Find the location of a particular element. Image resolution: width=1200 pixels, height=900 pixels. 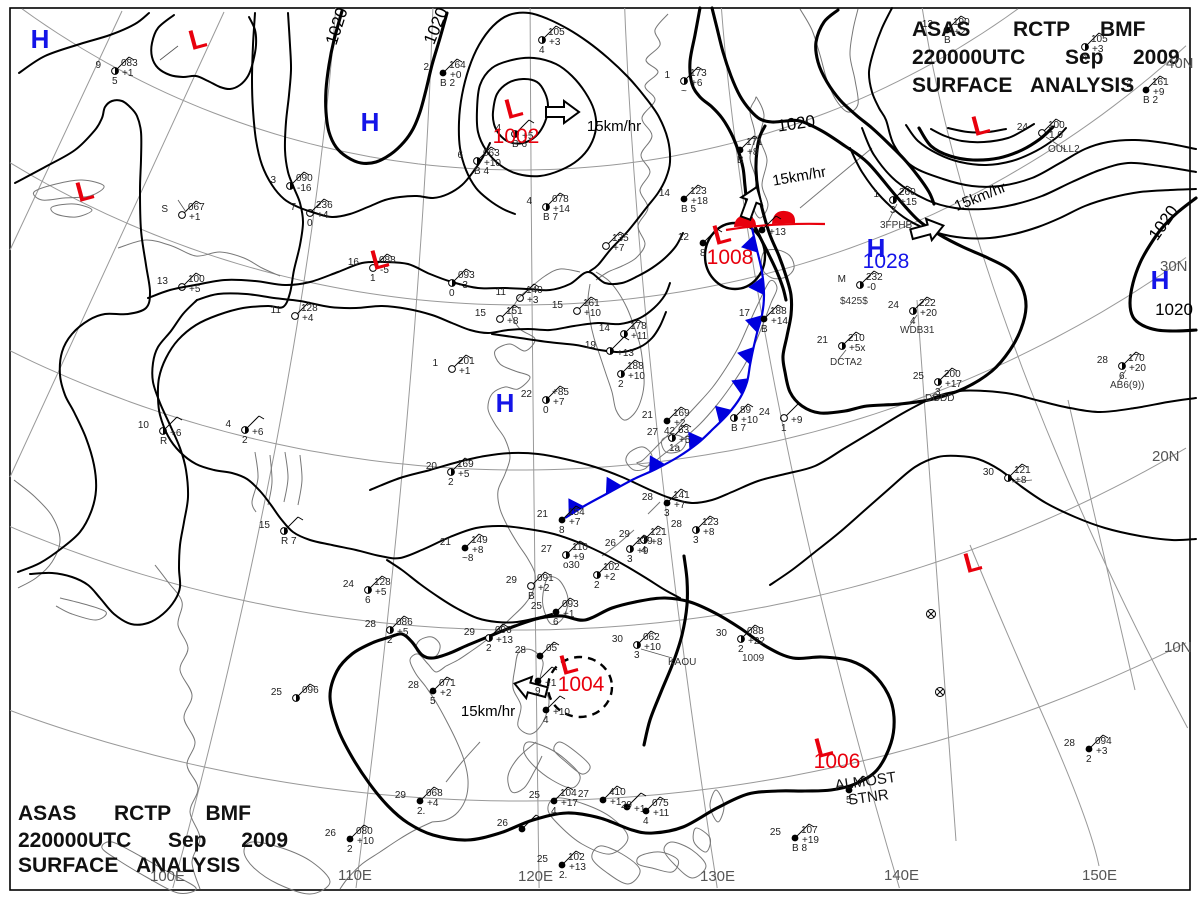

svg-text: 190 is located at coordinates (961, 22).